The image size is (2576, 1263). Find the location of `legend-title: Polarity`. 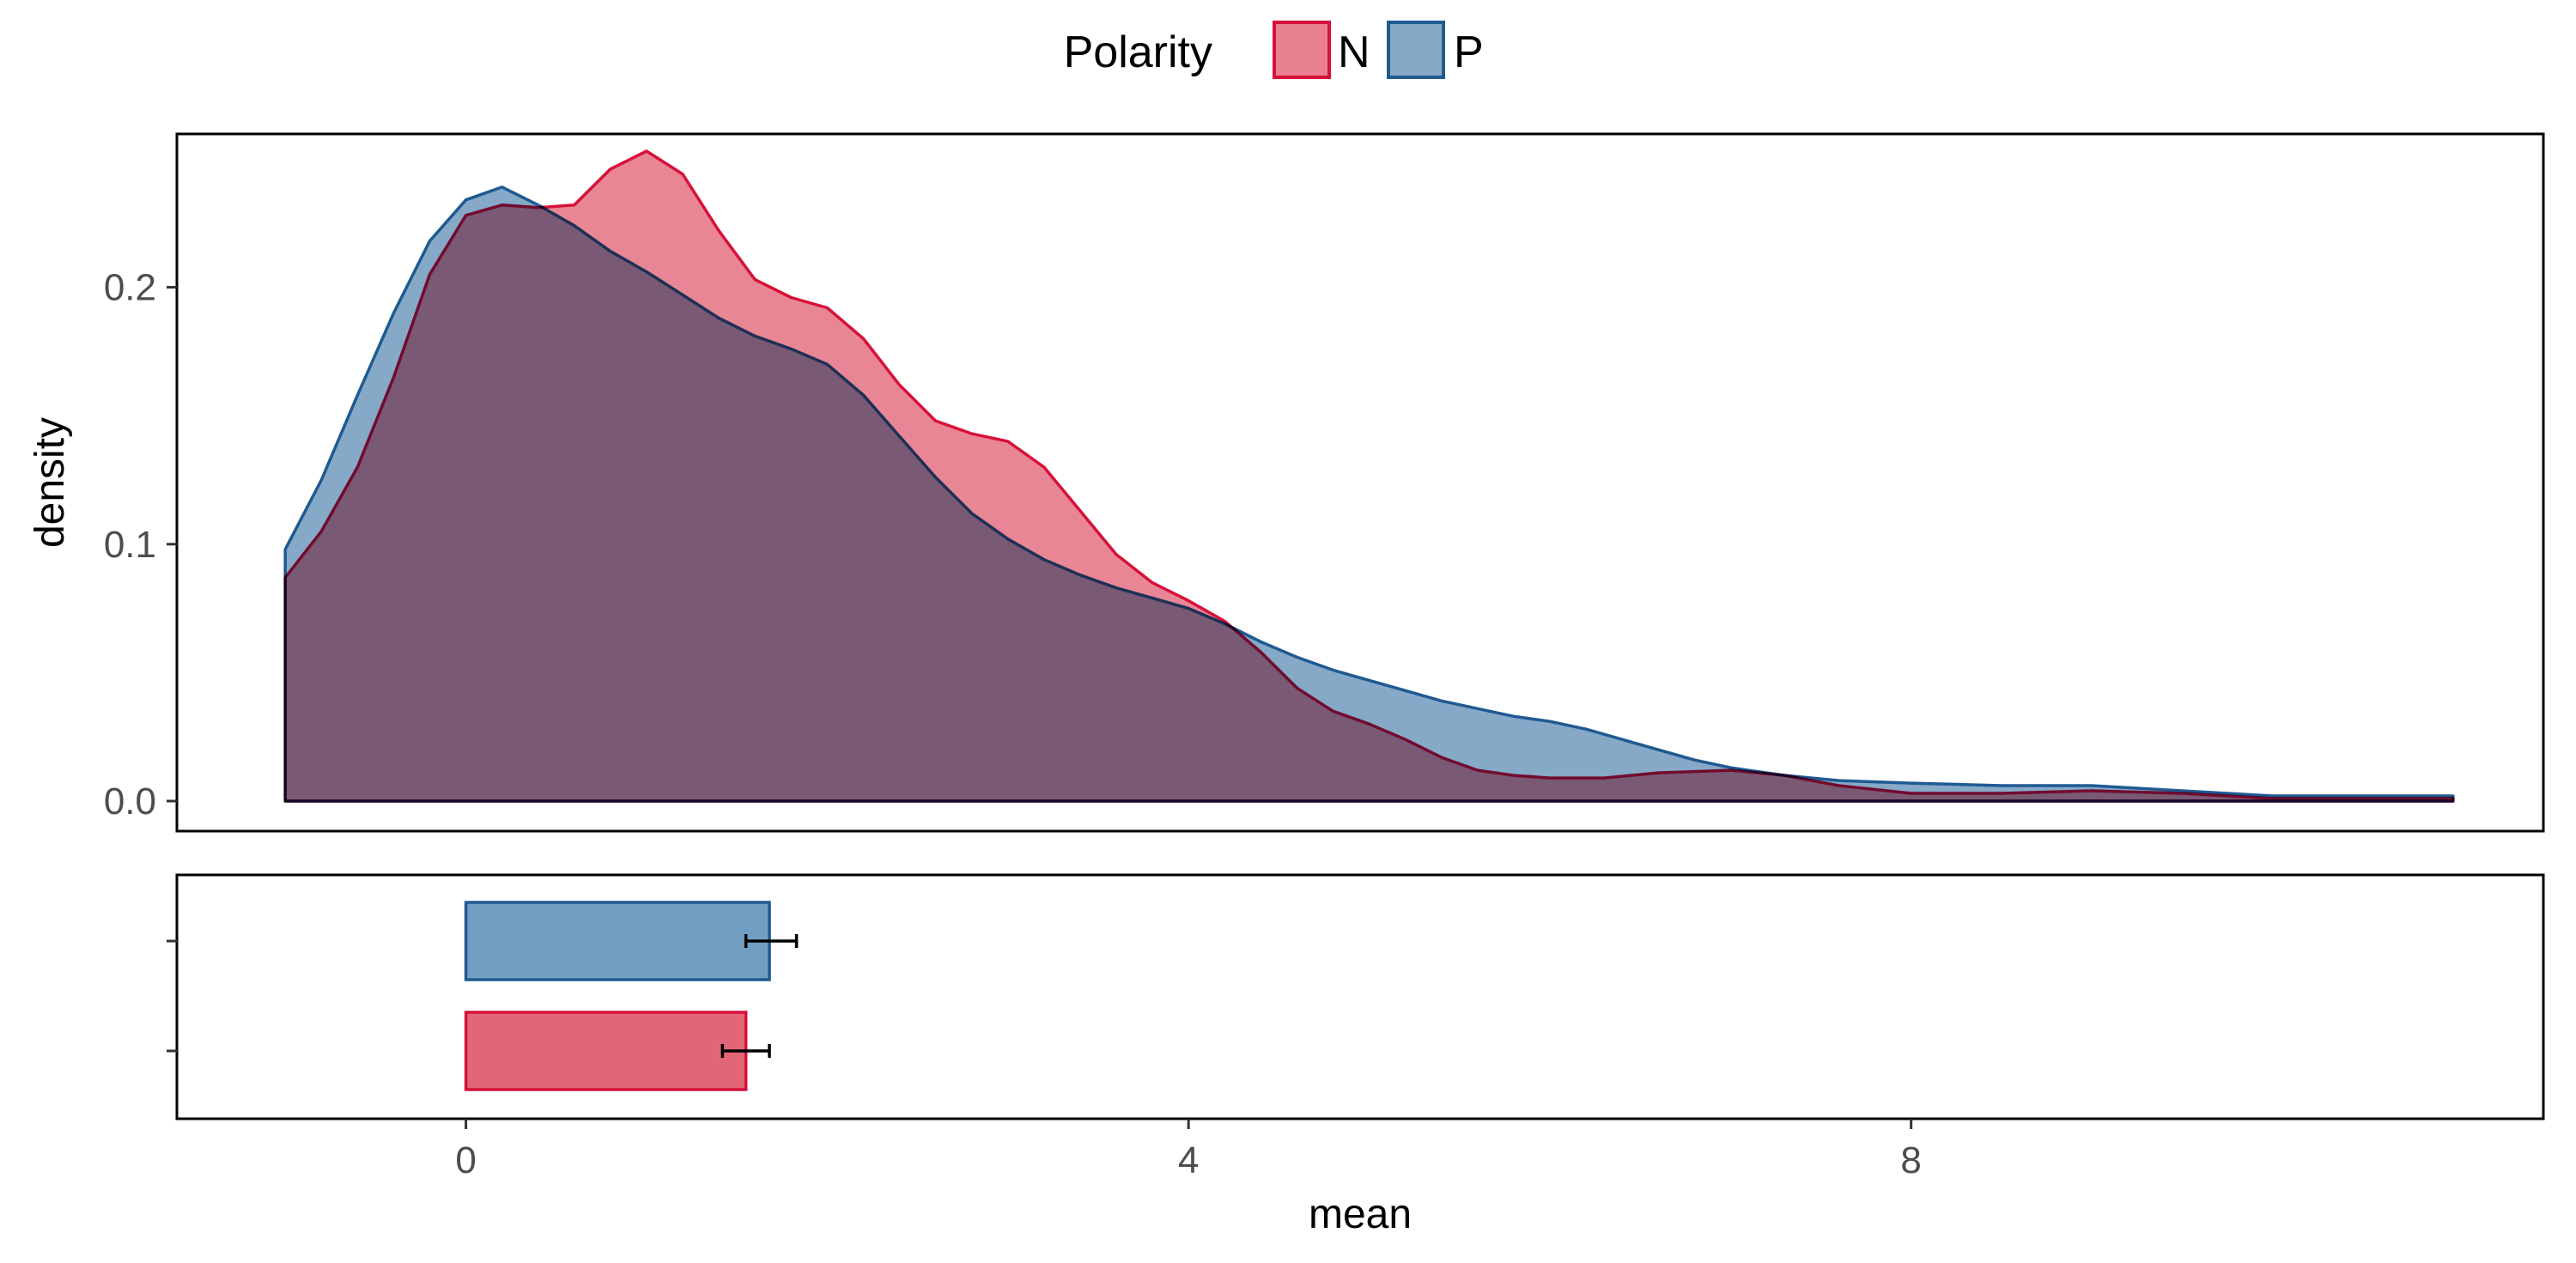

legend-title: Polarity is located at coordinates (1138, 52).